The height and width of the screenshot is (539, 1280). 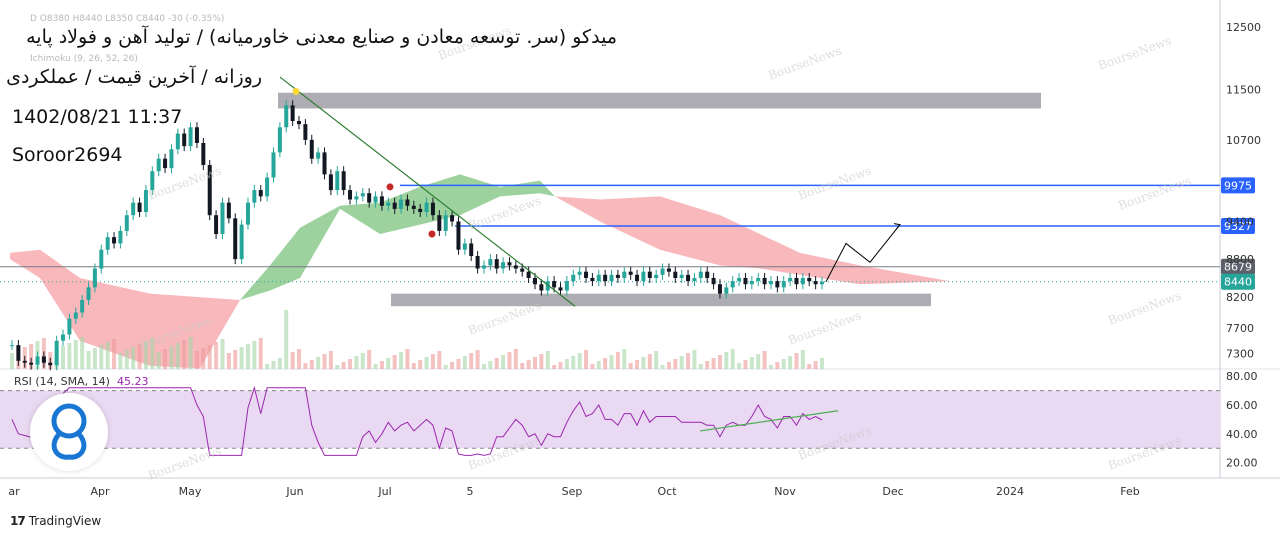 What do you see at coordinates (390, 187) in the screenshot?
I see `signal-dot` at bounding box center [390, 187].